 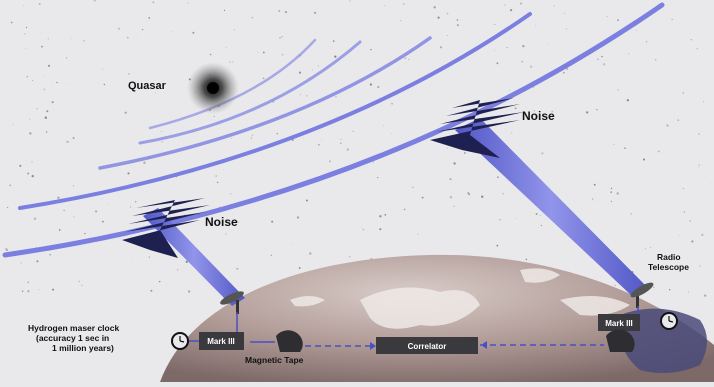 What do you see at coordinates (642, 295) in the screenshot?
I see `right-radio-telescope` at bounding box center [642, 295].